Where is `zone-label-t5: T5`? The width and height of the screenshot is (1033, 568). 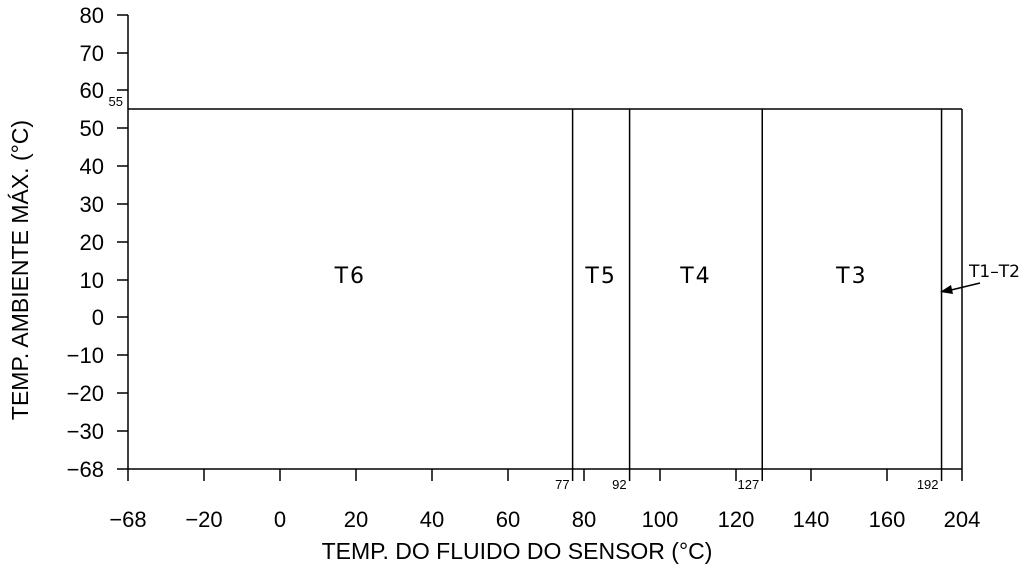
zone-label-t5: T5 is located at coordinates (600, 276).